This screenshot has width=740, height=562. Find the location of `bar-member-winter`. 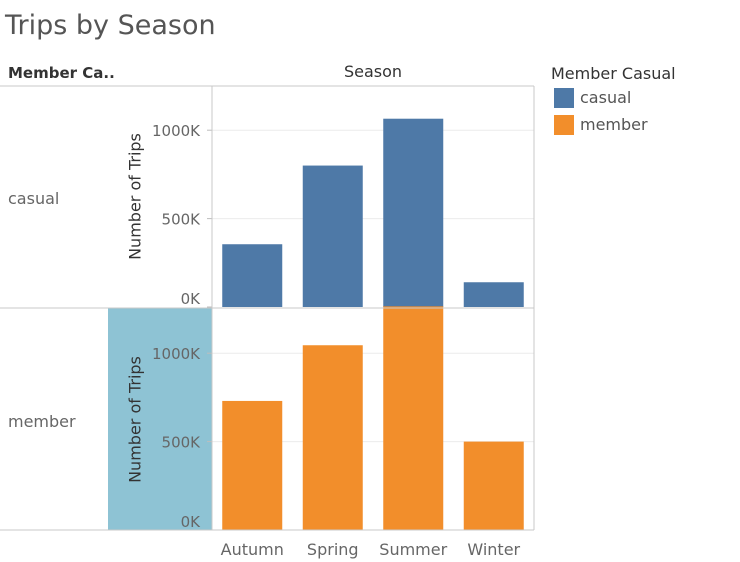

bar-member-winter is located at coordinates (493, 485).